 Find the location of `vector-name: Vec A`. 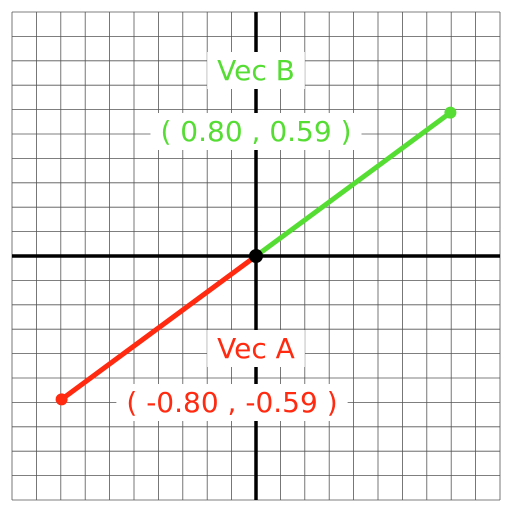

vector-name: Vec A is located at coordinates (256, 348).